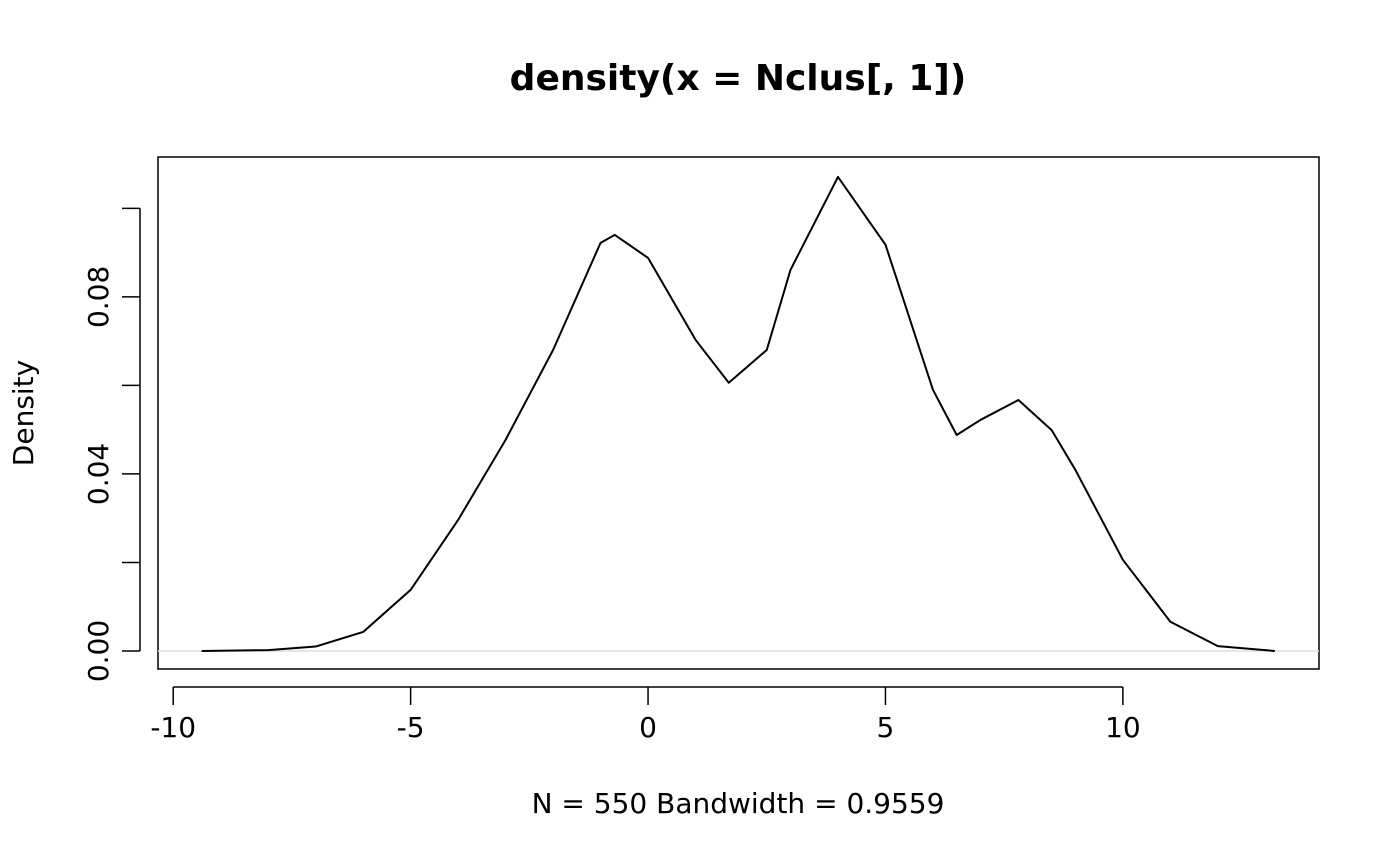 This screenshot has height=866, width=1400. Describe the element at coordinates (173, 727) in the screenshot. I see `x-tick-label: -10` at that location.